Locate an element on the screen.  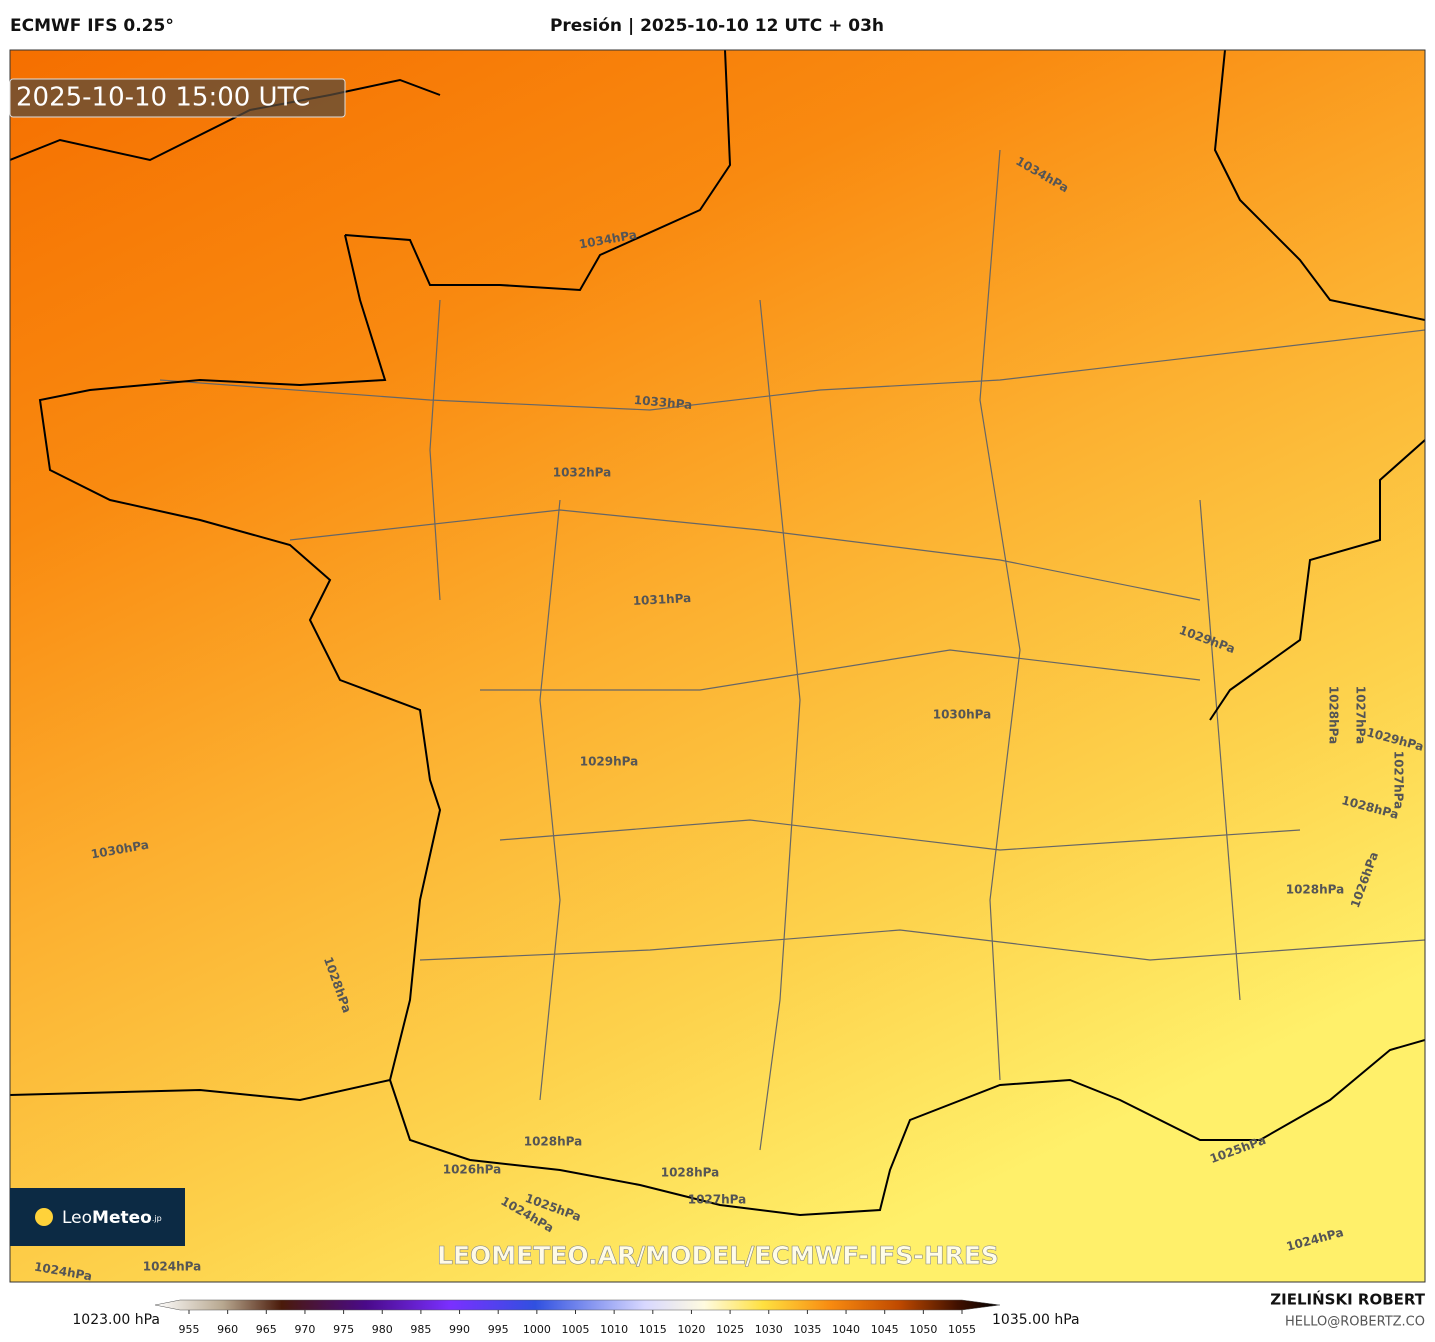
colorbar-tick-label: 1020 is located at coordinates (691, 1329).